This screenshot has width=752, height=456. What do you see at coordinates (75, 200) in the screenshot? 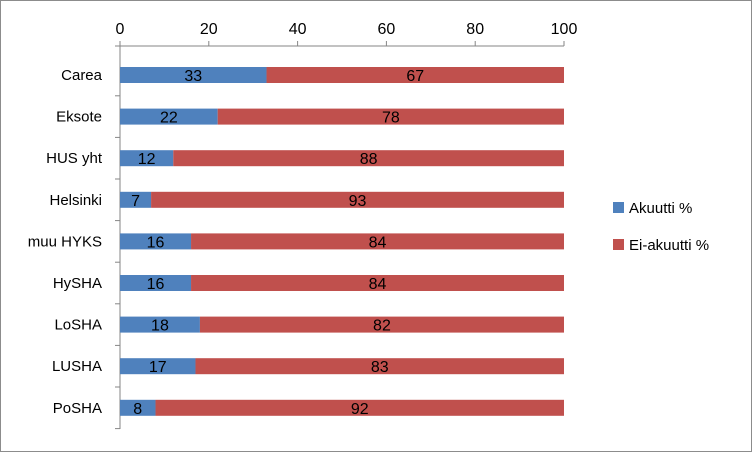
I see `y-tick-label: Helsinki` at bounding box center [75, 200].